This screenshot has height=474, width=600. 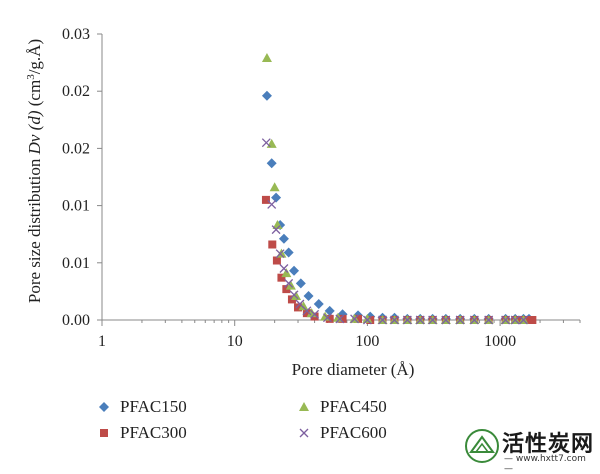 I want to click on legend-label: PFAC450, so click(x=353, y=406).